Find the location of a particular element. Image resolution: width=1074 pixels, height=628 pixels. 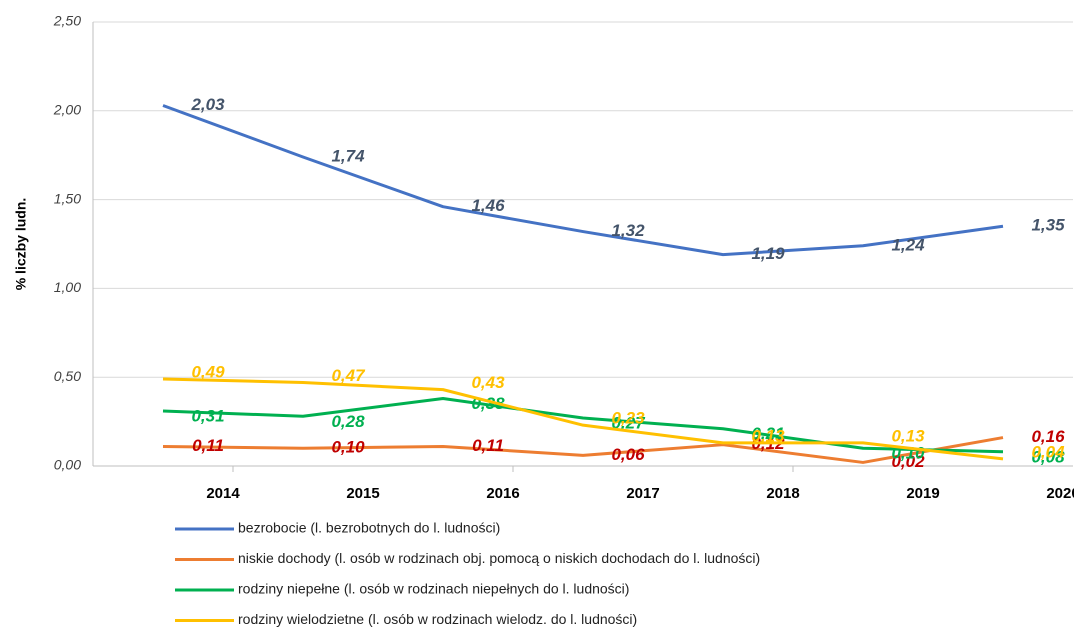

x-tick-label: 2020 is located at coordinates (1060, 493).